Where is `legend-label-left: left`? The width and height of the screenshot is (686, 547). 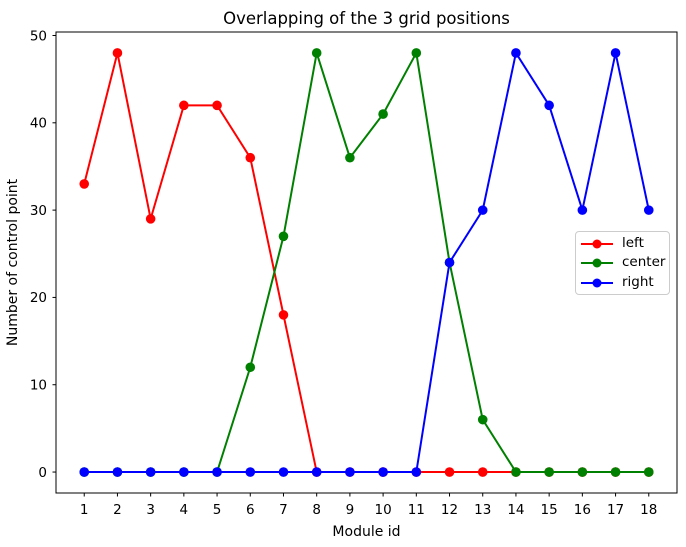 legend-label-left: left is located at coordinates (633, 242).